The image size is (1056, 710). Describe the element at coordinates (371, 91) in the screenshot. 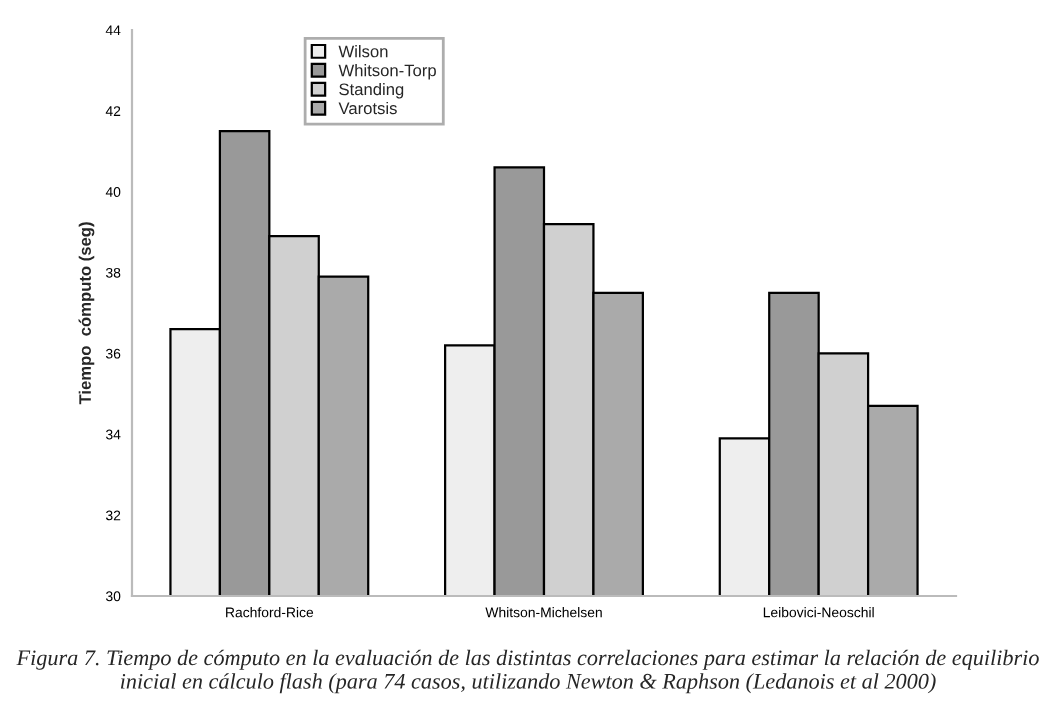

I see `legend-label: Standing` at that location.